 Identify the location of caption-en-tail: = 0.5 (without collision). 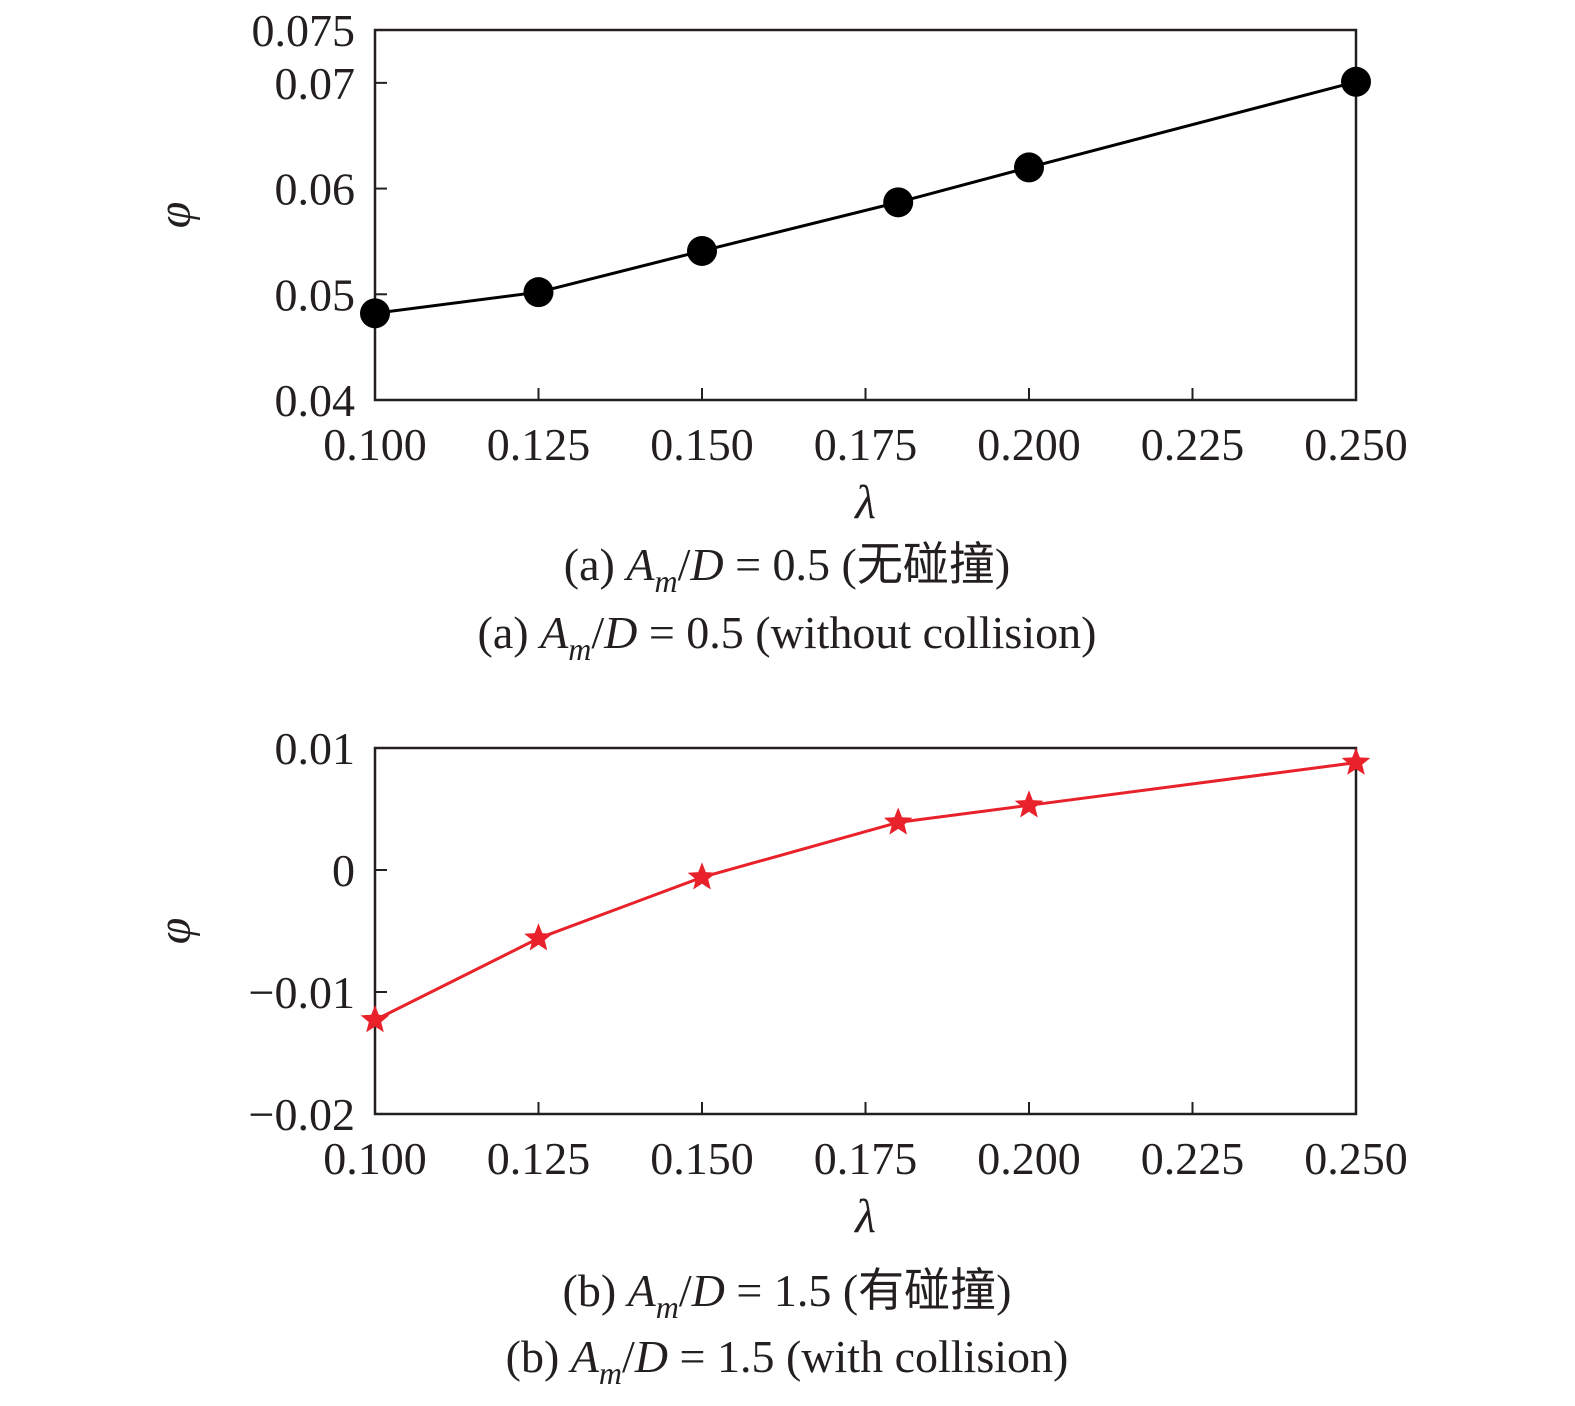
(866, 632).